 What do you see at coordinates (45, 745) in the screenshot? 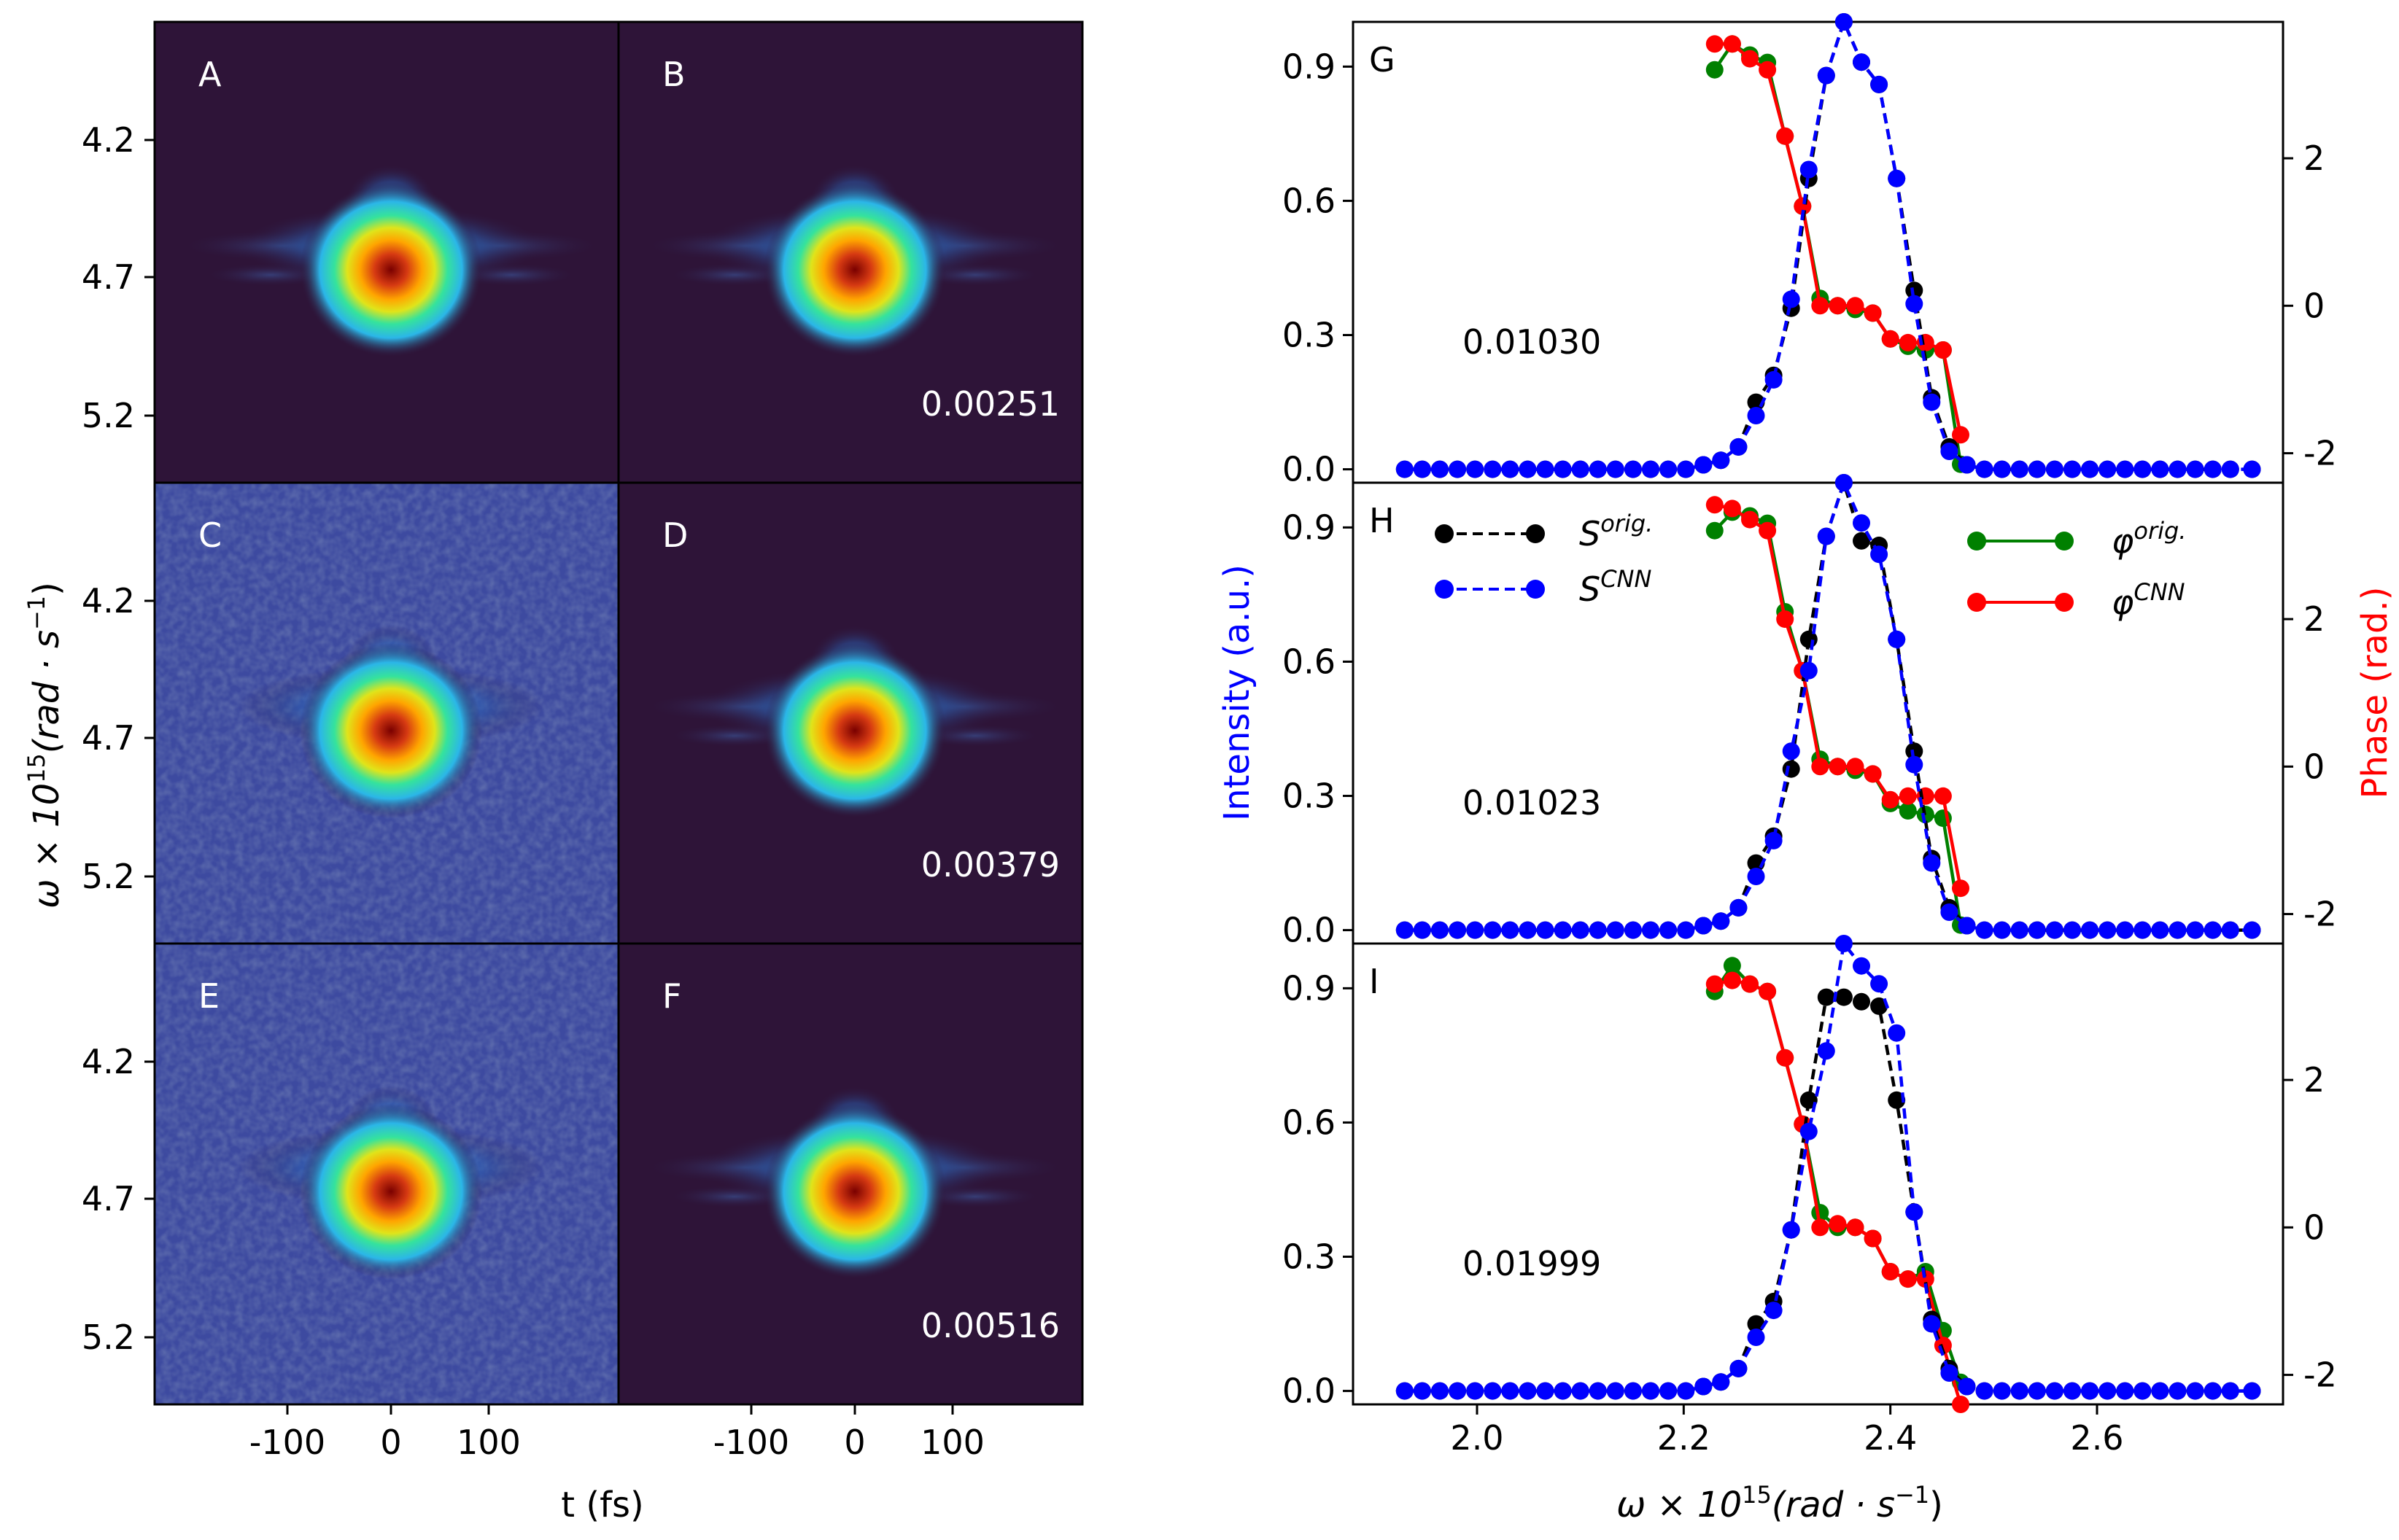
I see `left-y-axis-label: ω × 1015(rad · s−1)` at bounding box center [45, 745].